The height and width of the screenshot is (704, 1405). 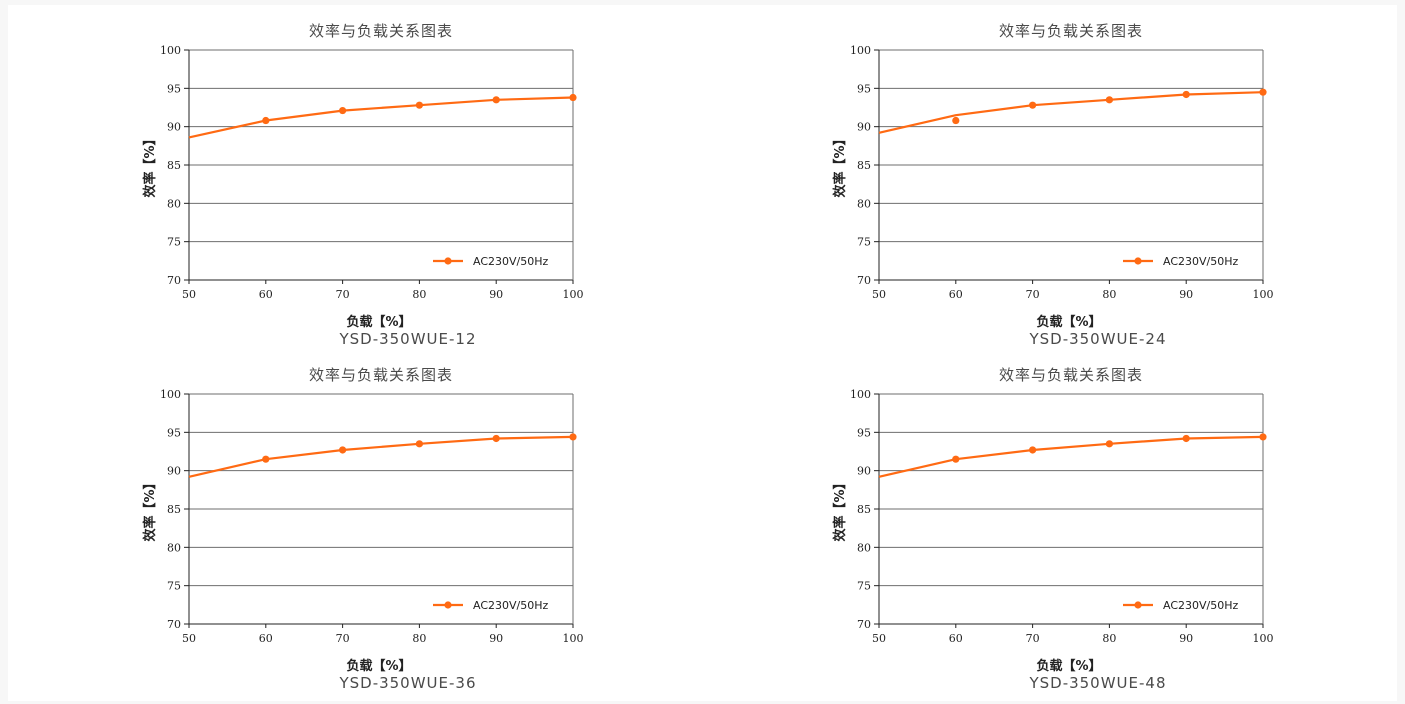 What do you see at coordinates (1098, 683) in the screenshot?
I see `model-caption: YSD-350WUE-48` at bounding box center [1098, 683].